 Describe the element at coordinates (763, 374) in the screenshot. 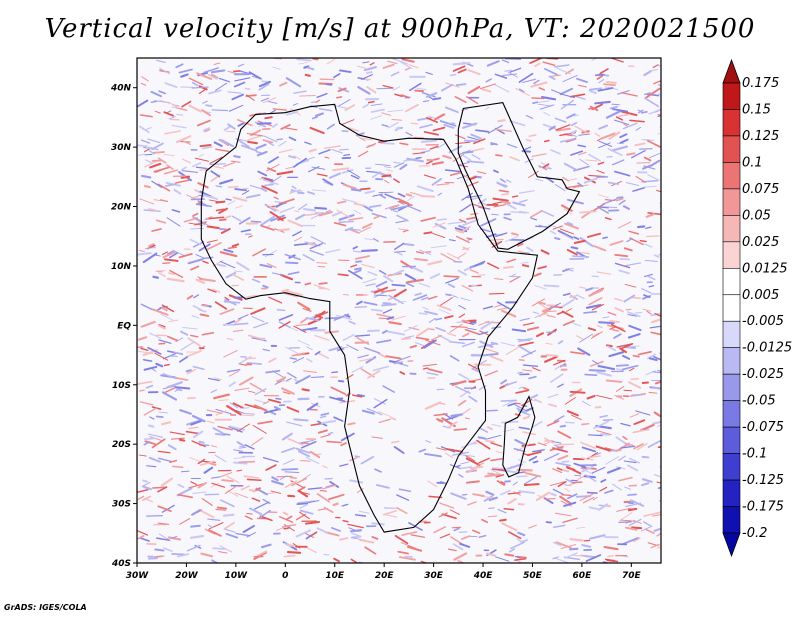

I see `colorbar-label: -0.025` at that location.